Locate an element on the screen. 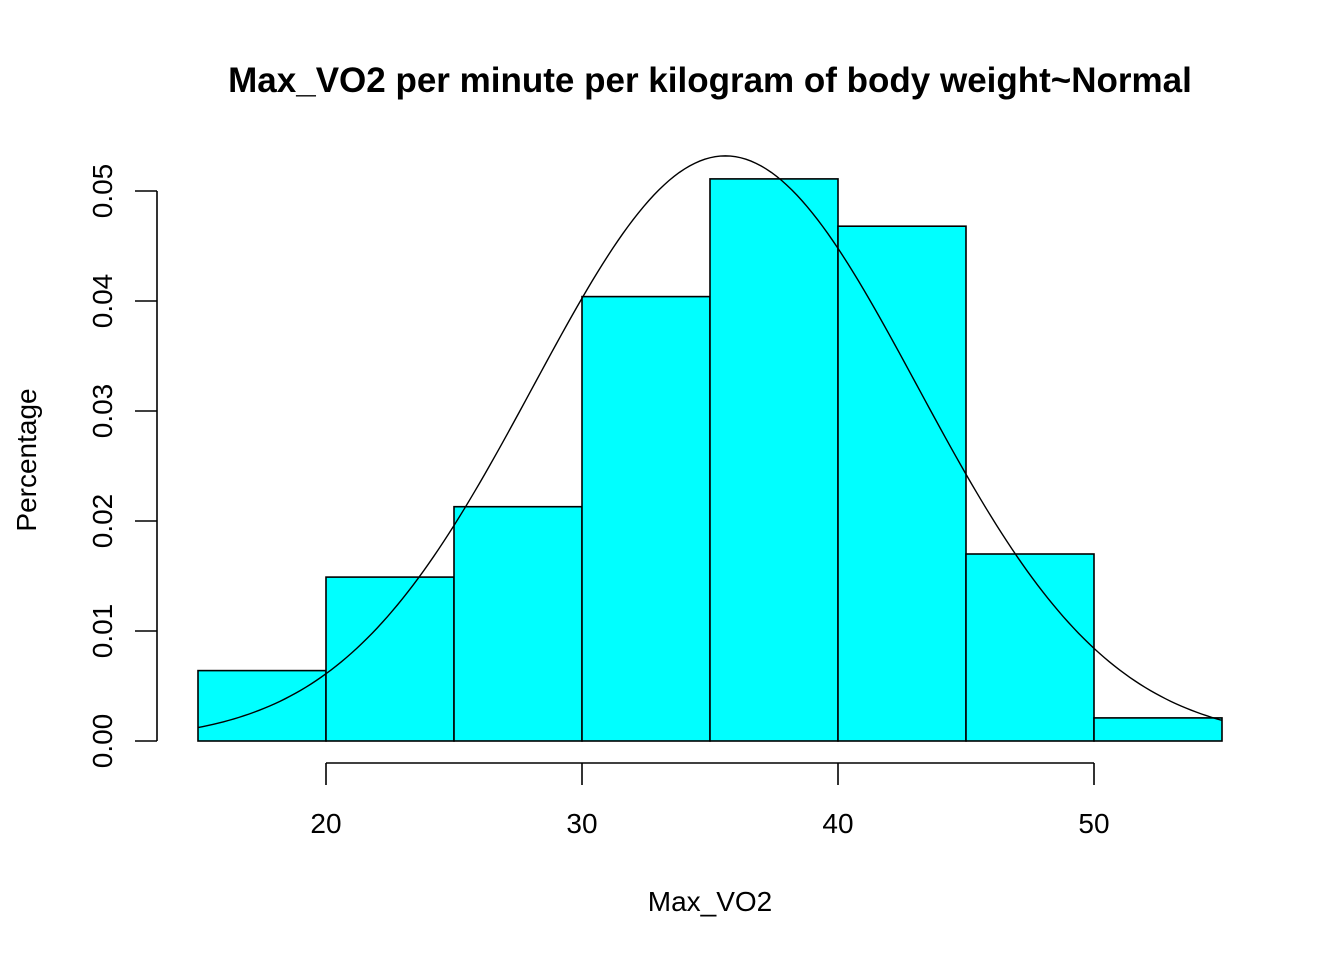 The height and width of the screenshot is (960, 1344). x-axis: 20 30 40 50 is located at coordinates (710, 800).